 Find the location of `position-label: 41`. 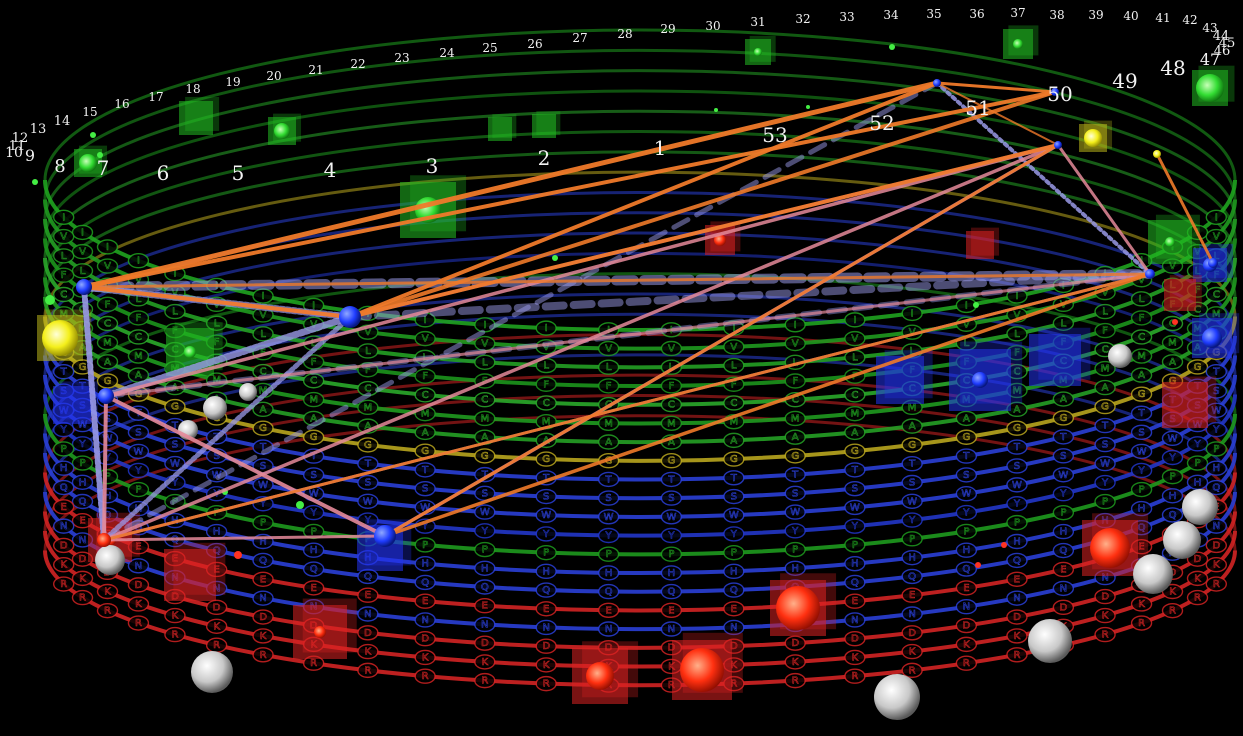

position-label: 41 is located at coordinates (1162, 18).